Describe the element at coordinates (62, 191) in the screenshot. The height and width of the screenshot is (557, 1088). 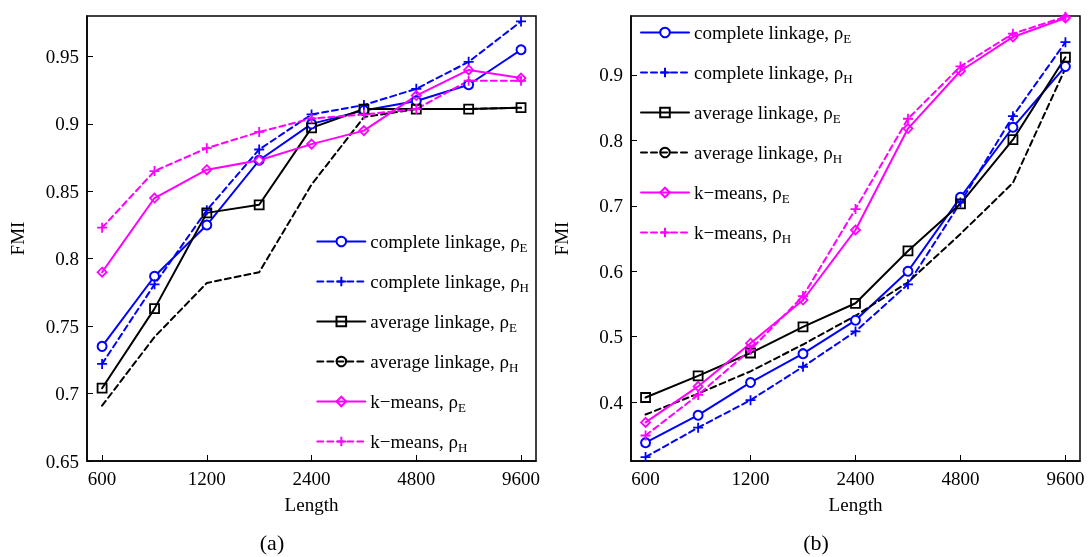
I see `y-tick-label: 0.85` at that location.